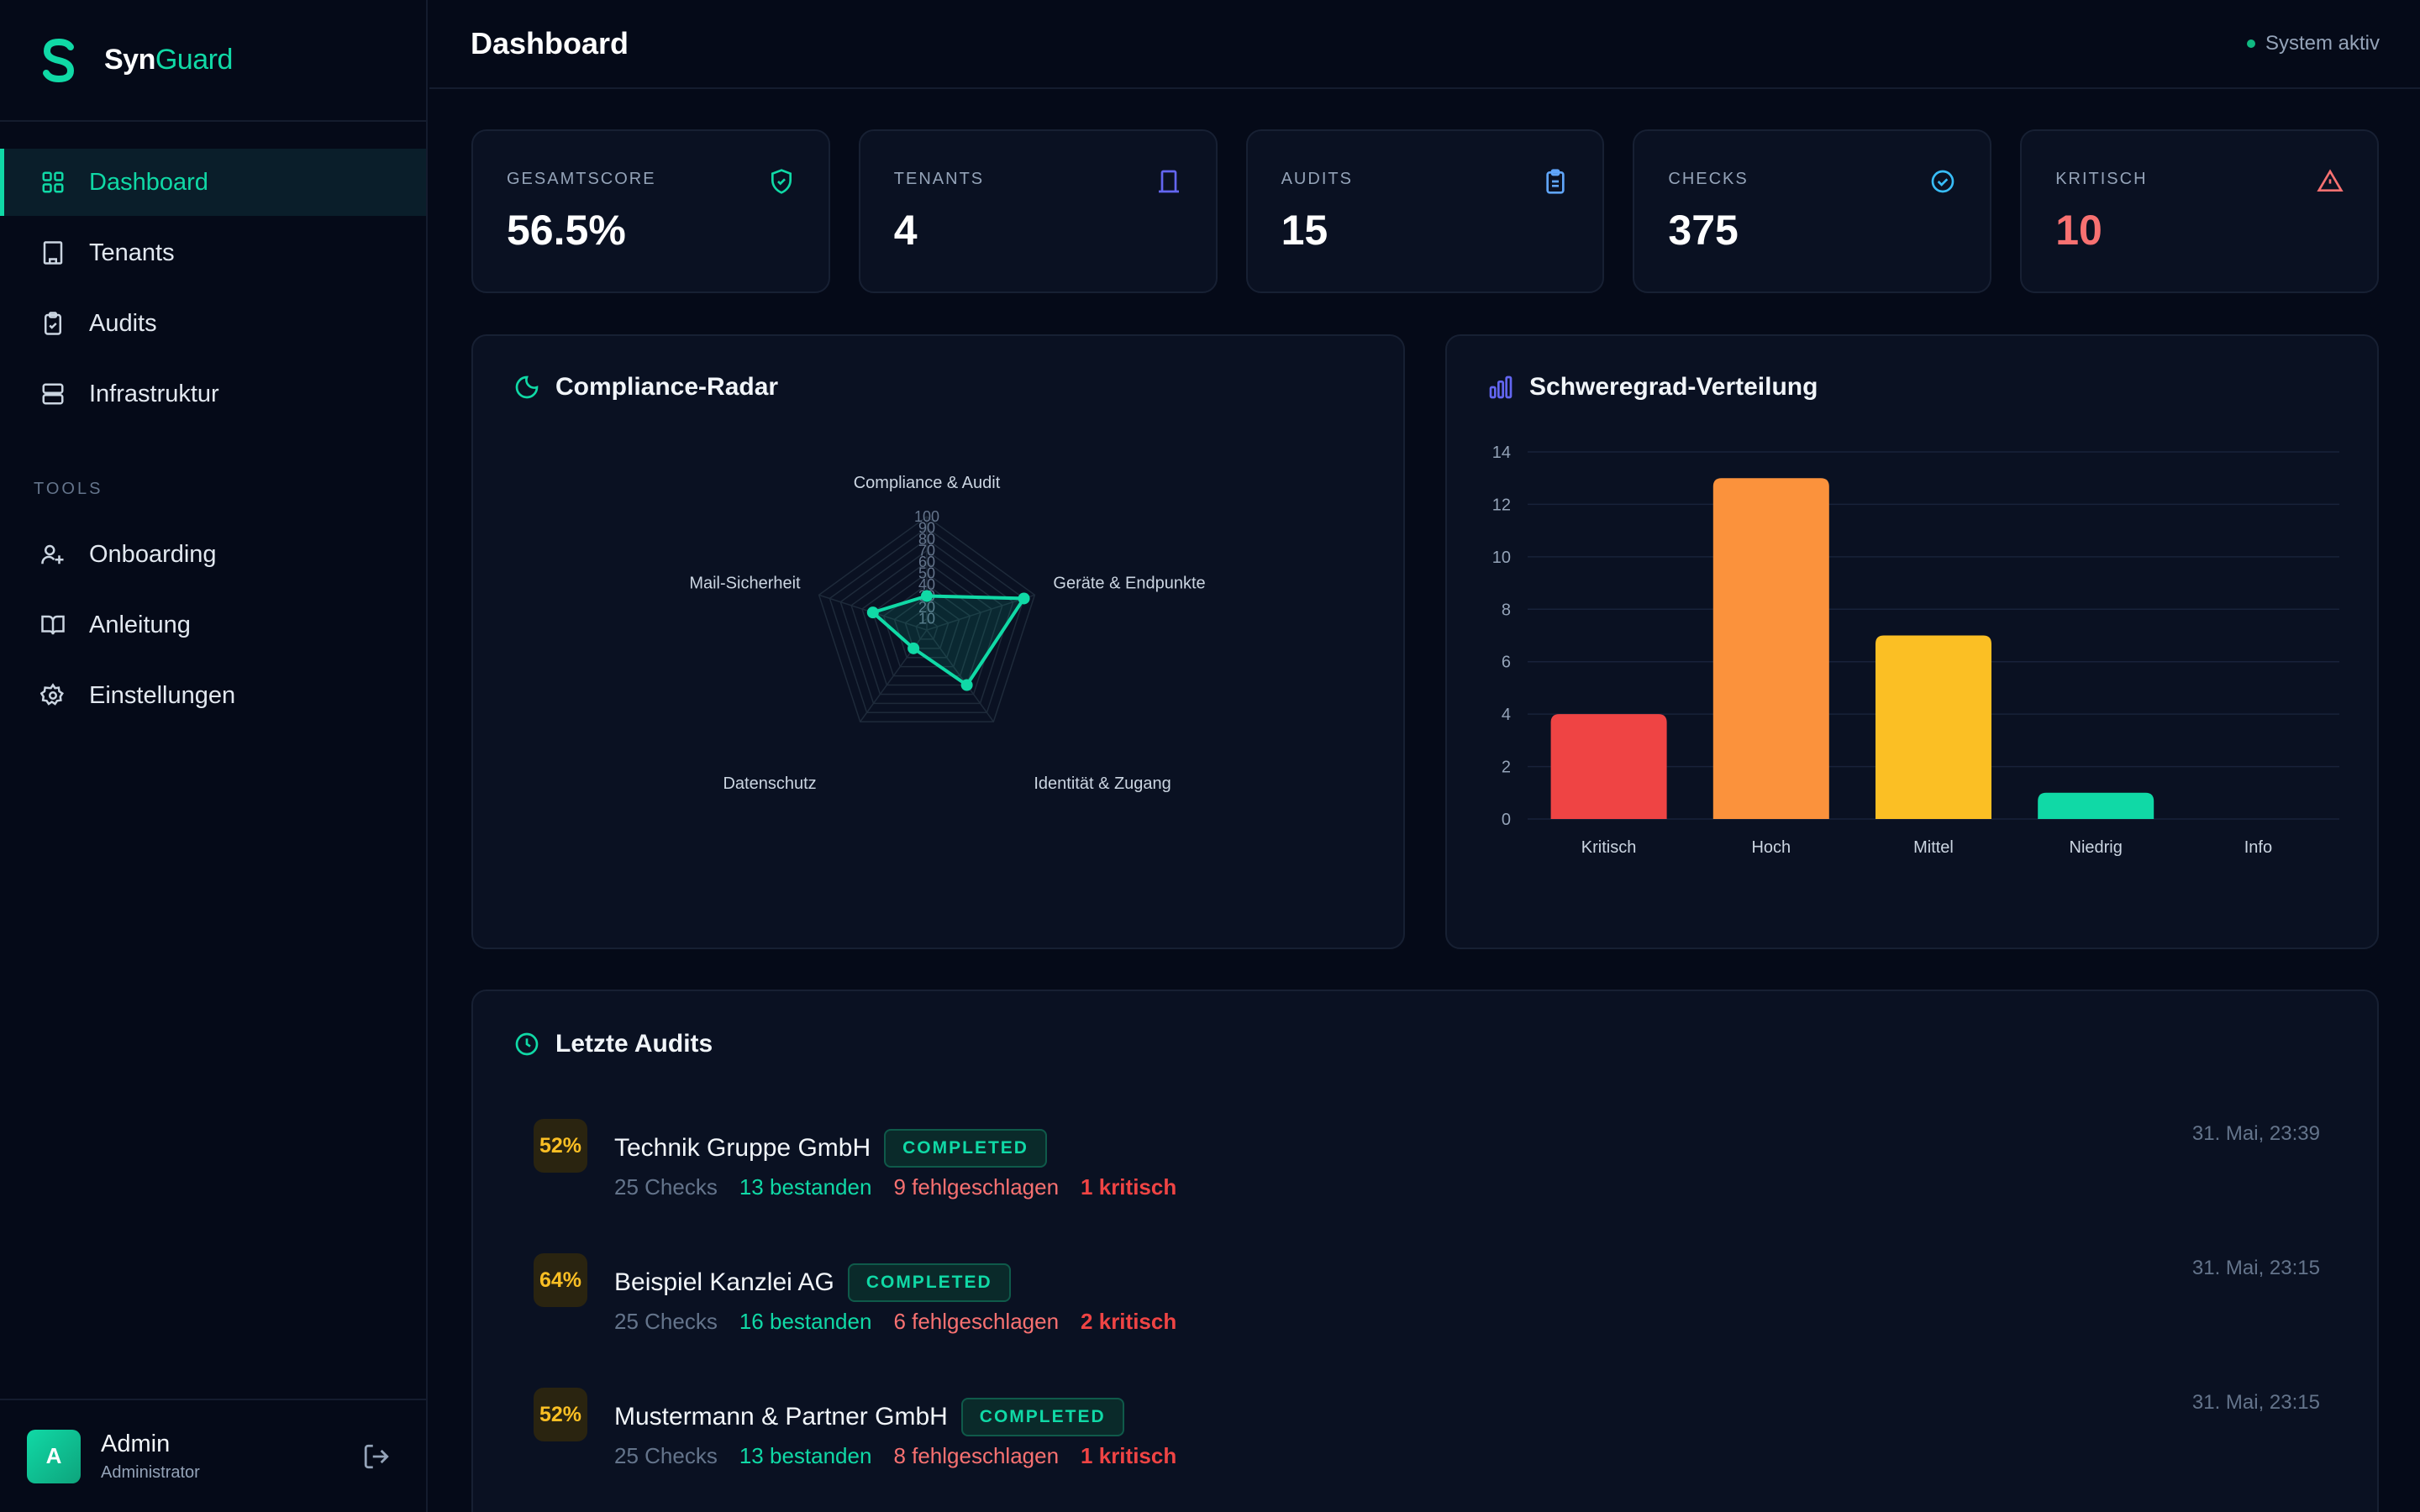 This screenshot has height=1512, width=2420. Describe the element at coordinates (1500, 387) in the screenshot. I see `bar-chart-icon` at that location.